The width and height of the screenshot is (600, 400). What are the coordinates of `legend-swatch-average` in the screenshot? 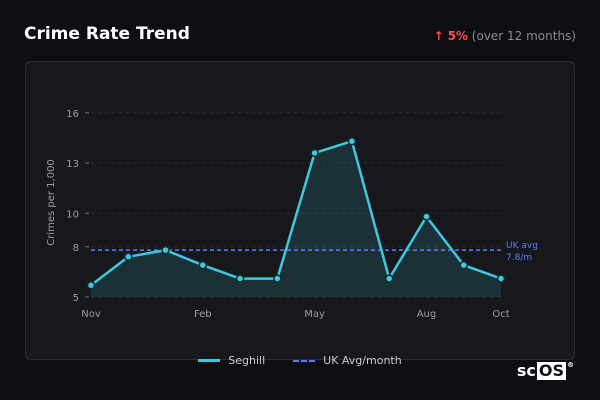 It's located at (304, 360).